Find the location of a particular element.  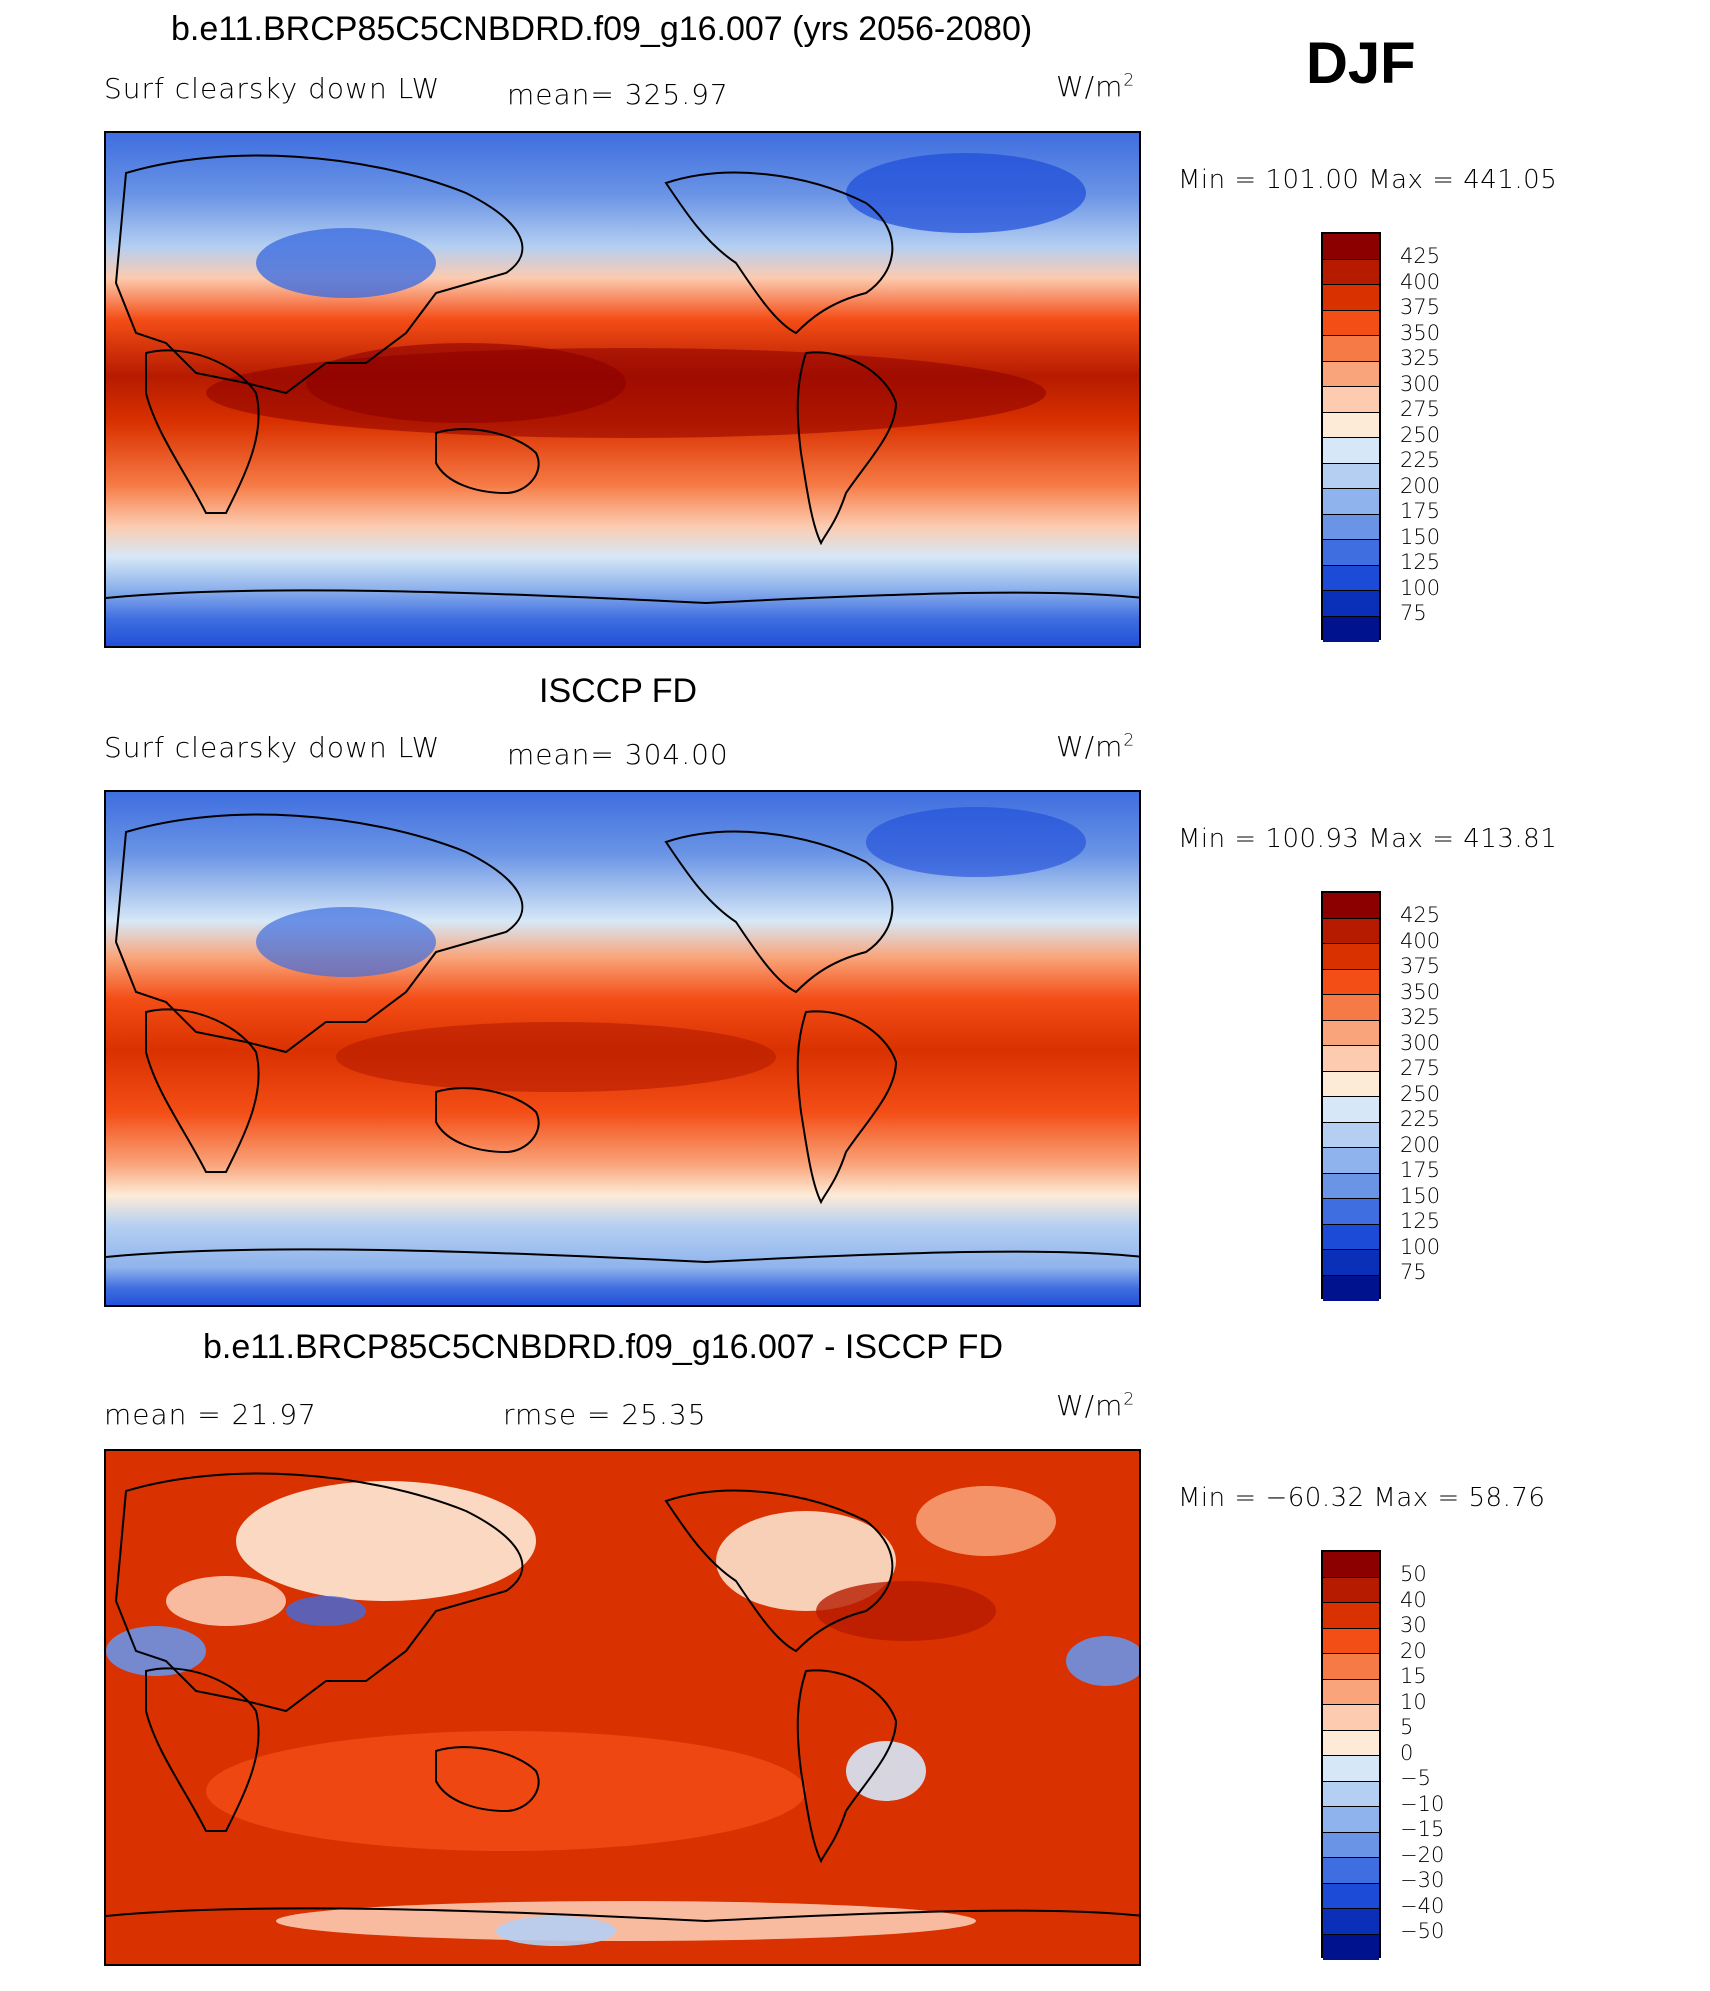

colorbar-tick-label: 10 is located at coordinates (1413, 1701).